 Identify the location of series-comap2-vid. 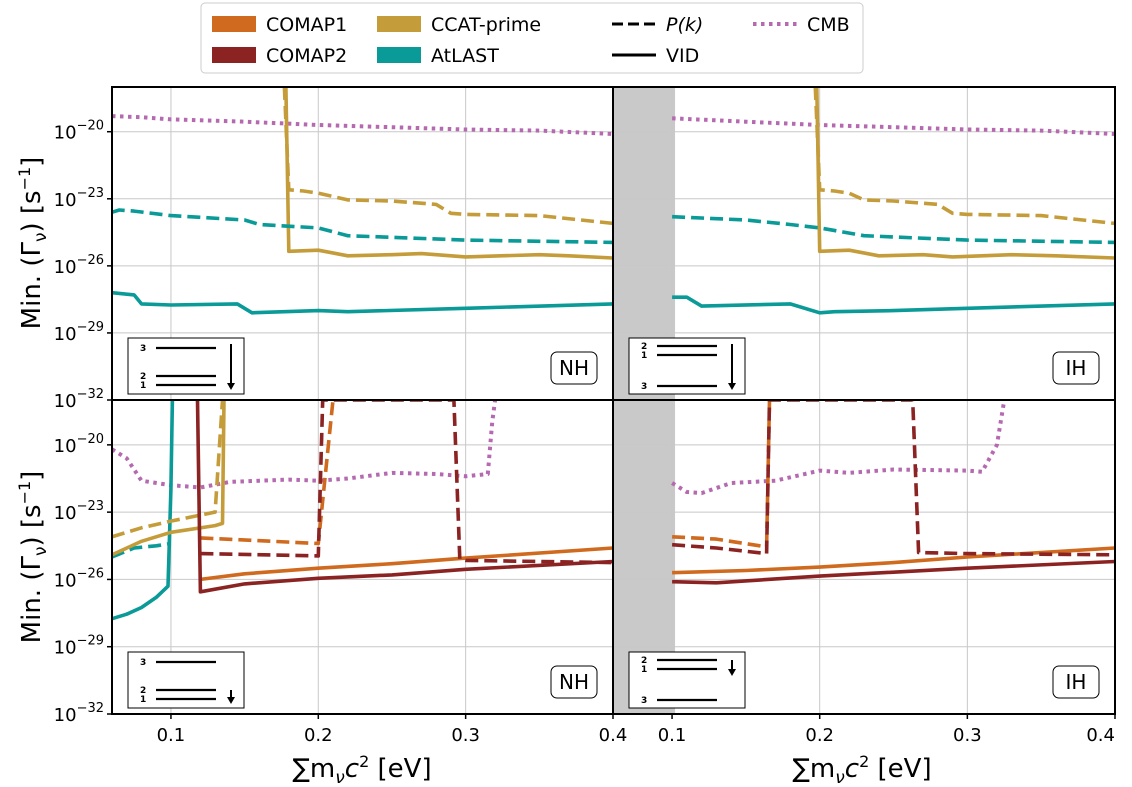
(893, 572).